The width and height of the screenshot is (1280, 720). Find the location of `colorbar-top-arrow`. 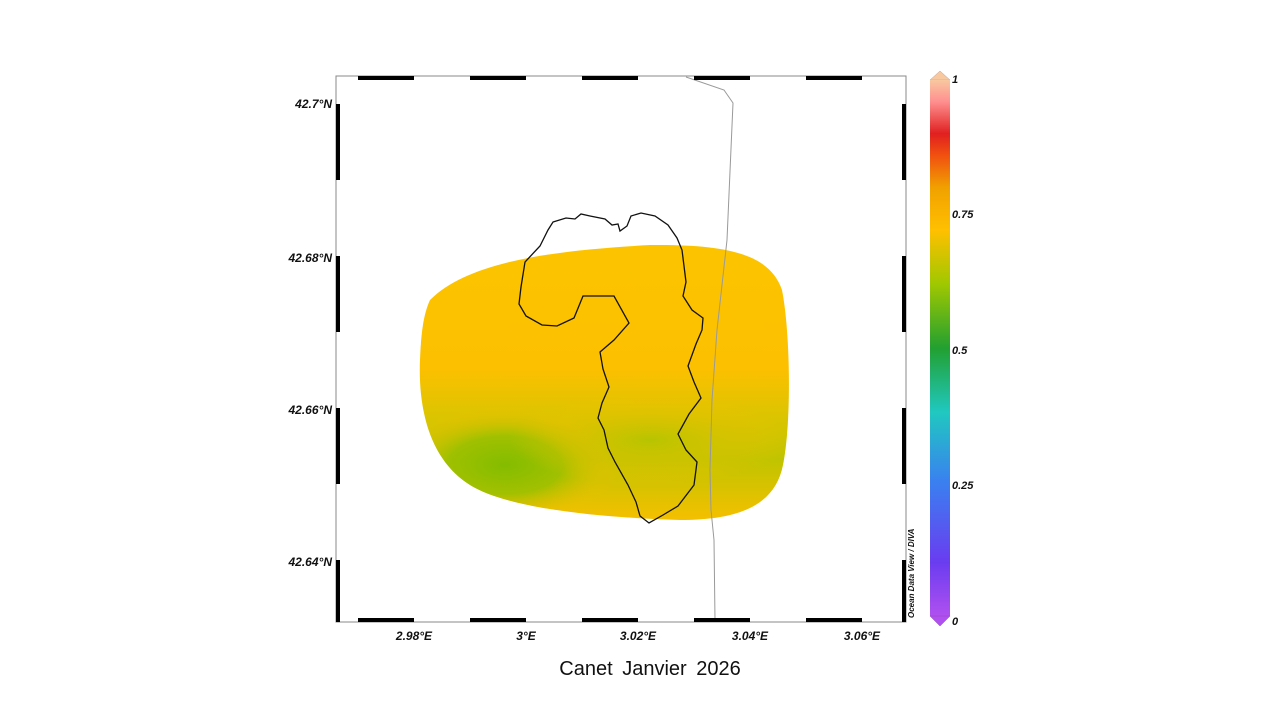

colorbar-top-arrow is located at coordinates (940, 75).